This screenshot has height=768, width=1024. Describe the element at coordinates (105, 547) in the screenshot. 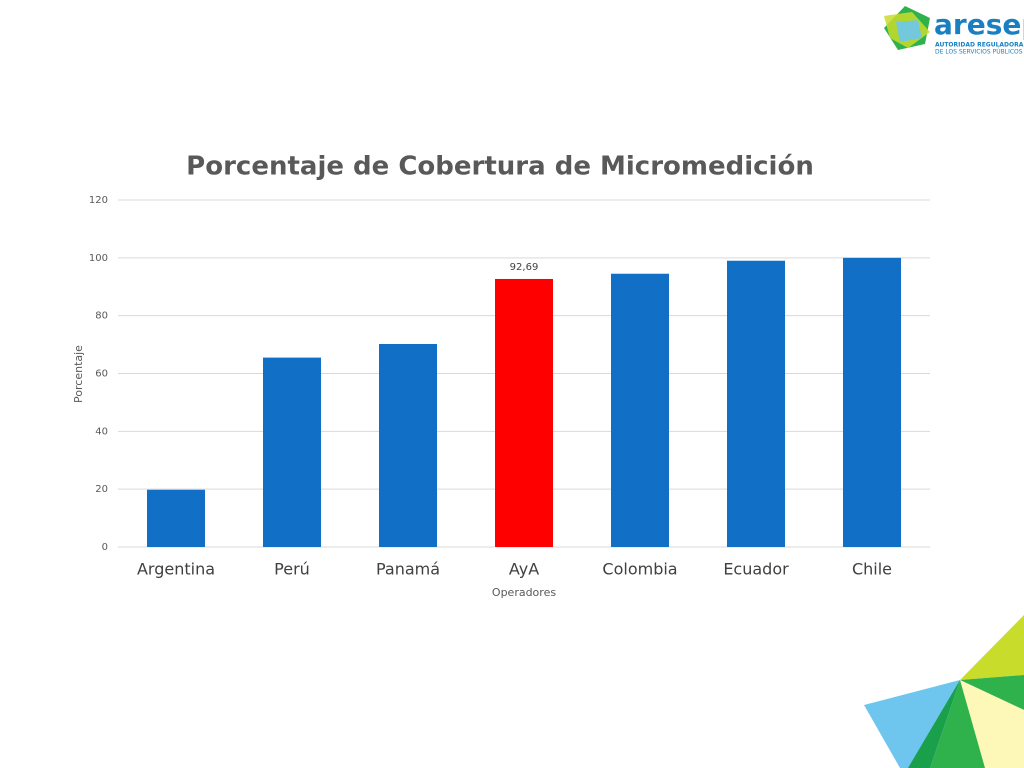

I see `y-tick-label: 0` at that location.